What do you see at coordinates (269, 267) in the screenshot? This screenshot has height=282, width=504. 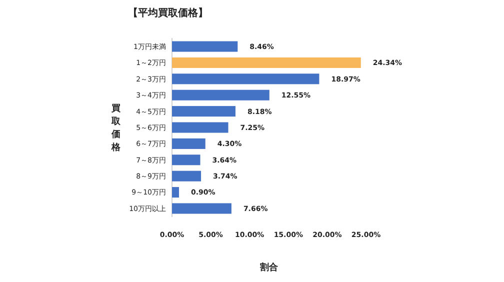 I see `x-axis-title: 割合` at bounding box center [269, 267].